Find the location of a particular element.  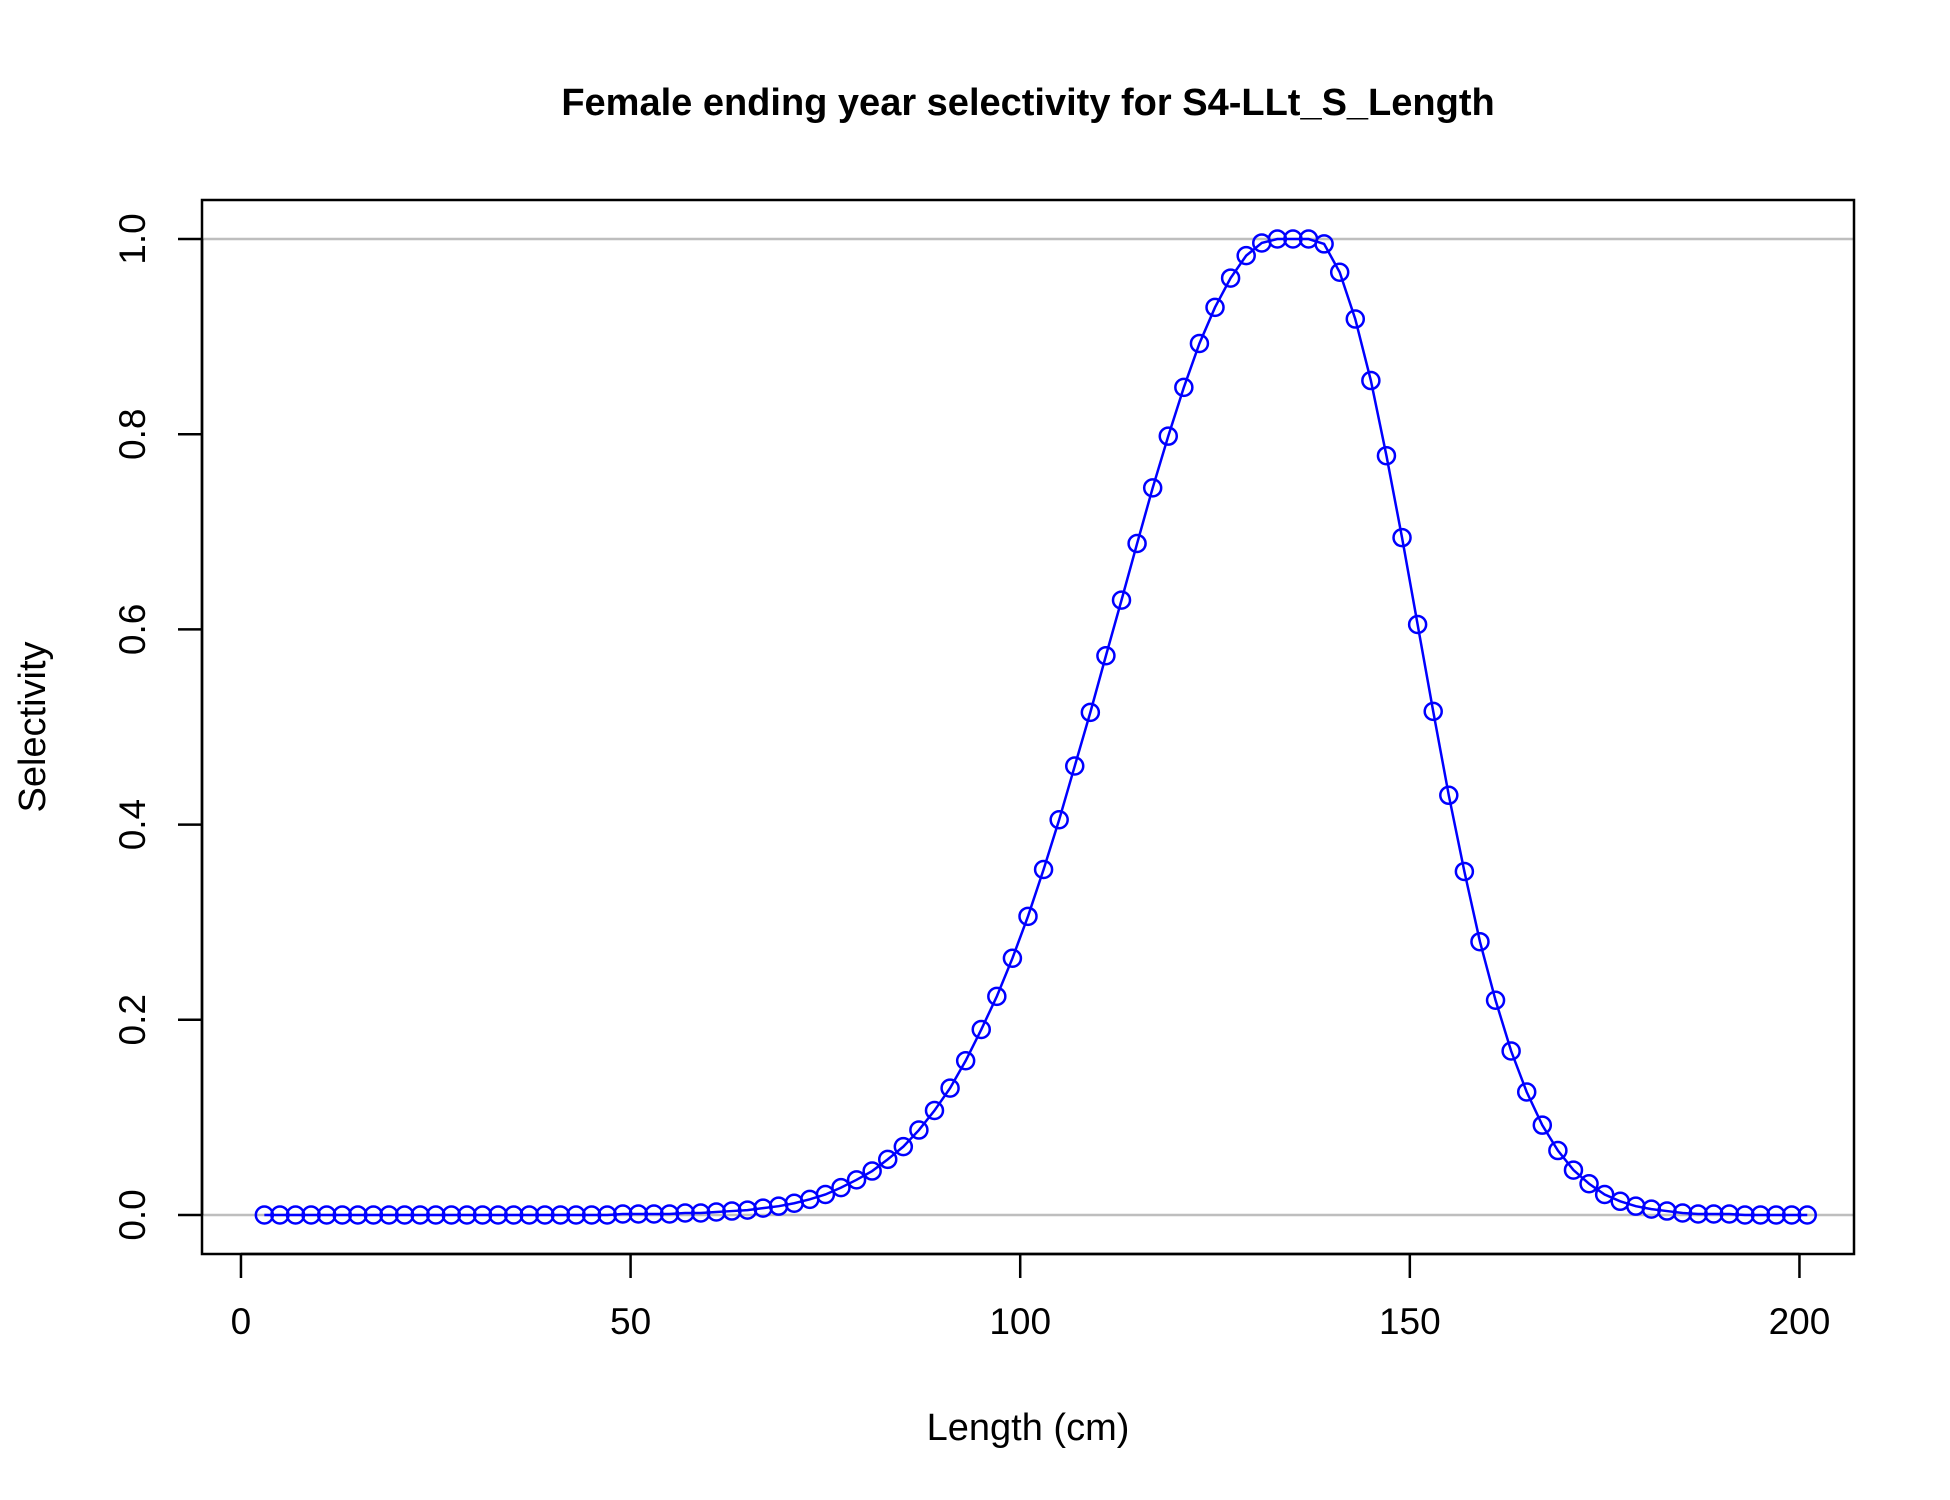

x-tick-label: 150 is located at coordinates (1410, 1321).